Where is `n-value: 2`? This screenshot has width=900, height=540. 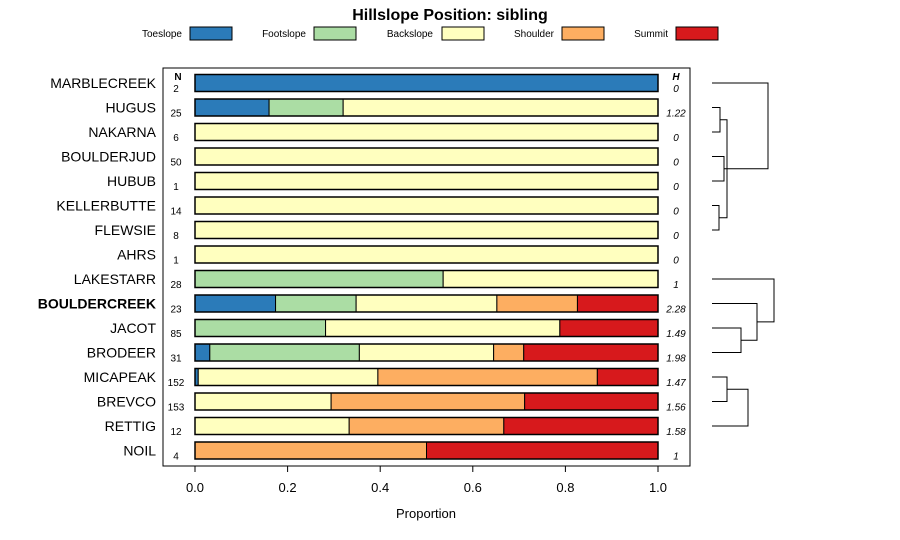 n-value: 2 is located at coordinates (176, 89).